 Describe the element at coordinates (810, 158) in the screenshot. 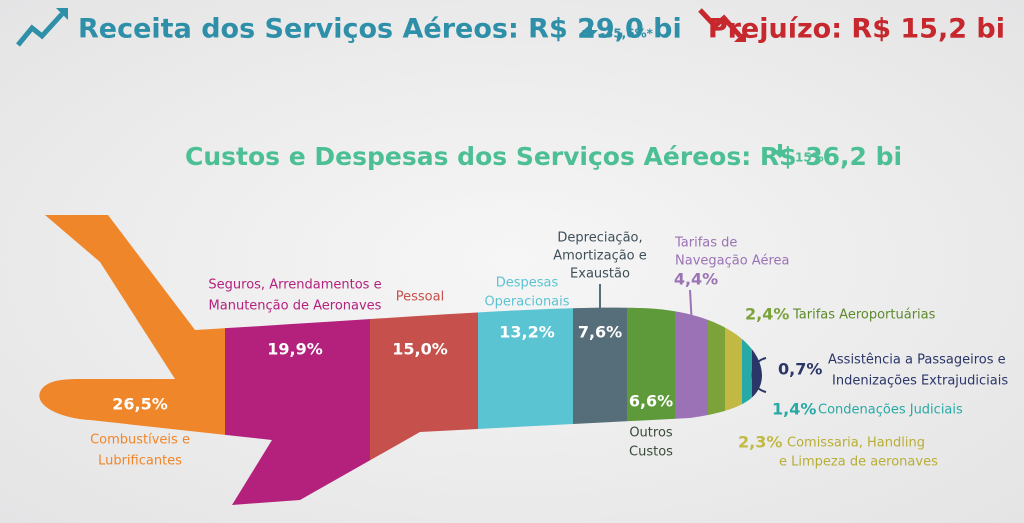

I see `costs-change: -15%*` at that location.